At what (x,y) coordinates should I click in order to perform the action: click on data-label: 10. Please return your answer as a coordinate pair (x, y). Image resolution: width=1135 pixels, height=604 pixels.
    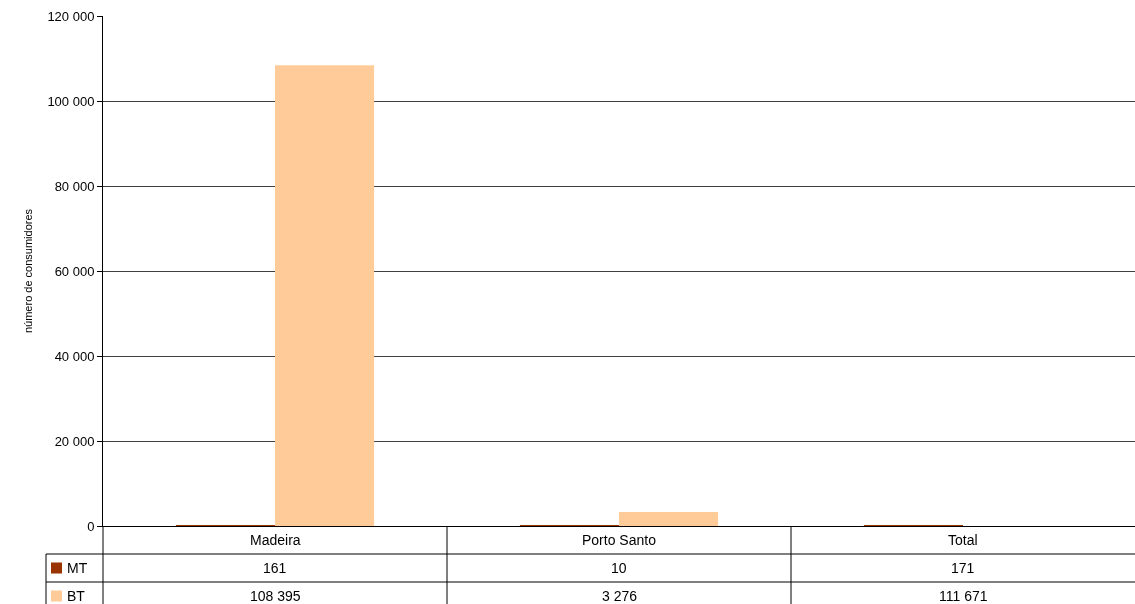
    Looking at the image, I should click on (619, 568).